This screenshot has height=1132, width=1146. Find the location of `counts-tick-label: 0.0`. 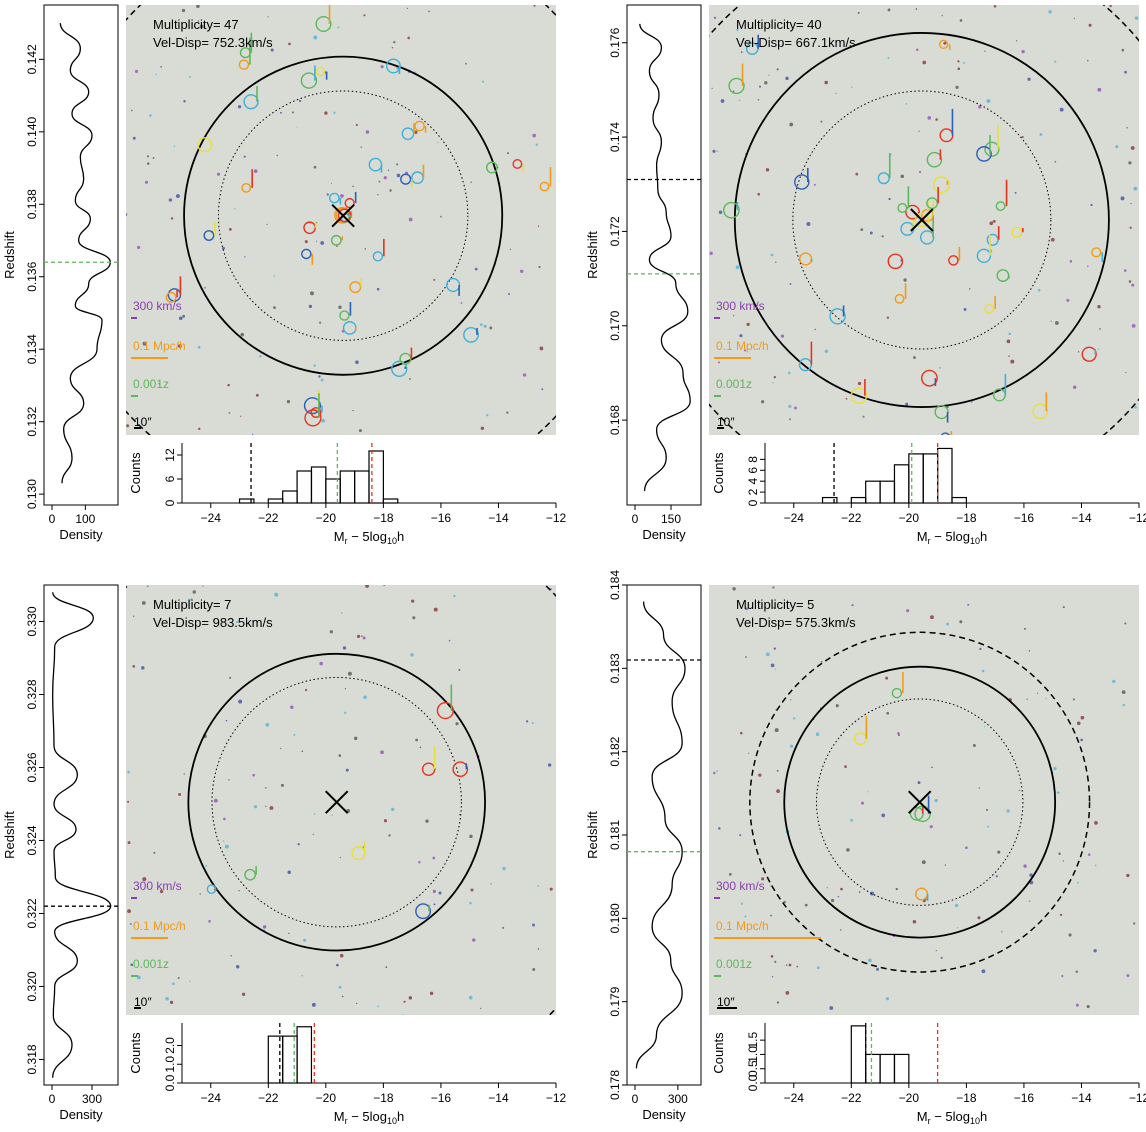

counts-tick-label: 0.0 is located at coordinates (170, 1082).